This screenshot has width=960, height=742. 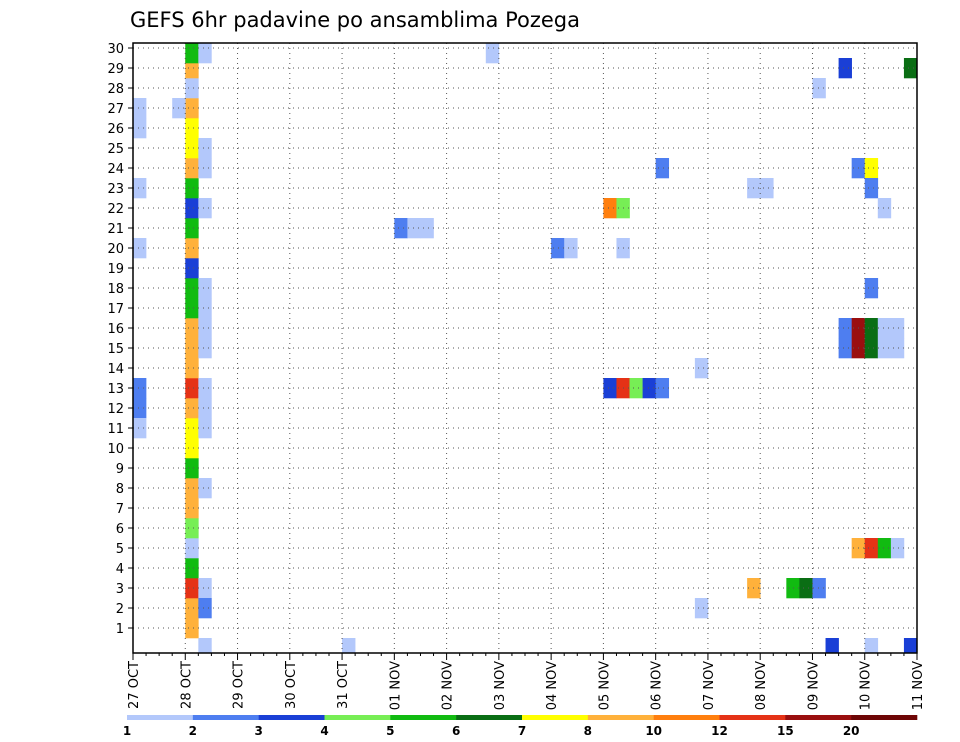 What do you see at coordinates (120, 589) in the screenshot?
I see `y-tick-label: 3` at bounding box center [120, 589].